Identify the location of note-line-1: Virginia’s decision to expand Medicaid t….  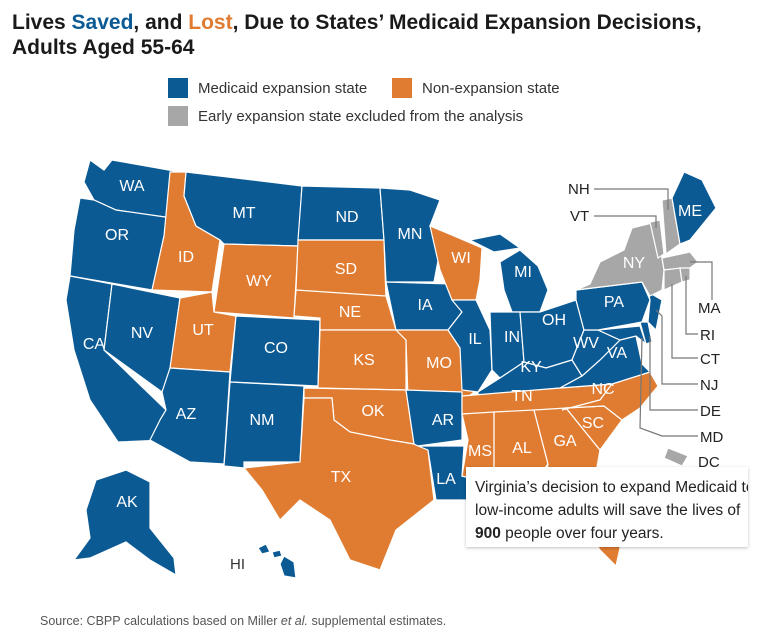
(611, 487).